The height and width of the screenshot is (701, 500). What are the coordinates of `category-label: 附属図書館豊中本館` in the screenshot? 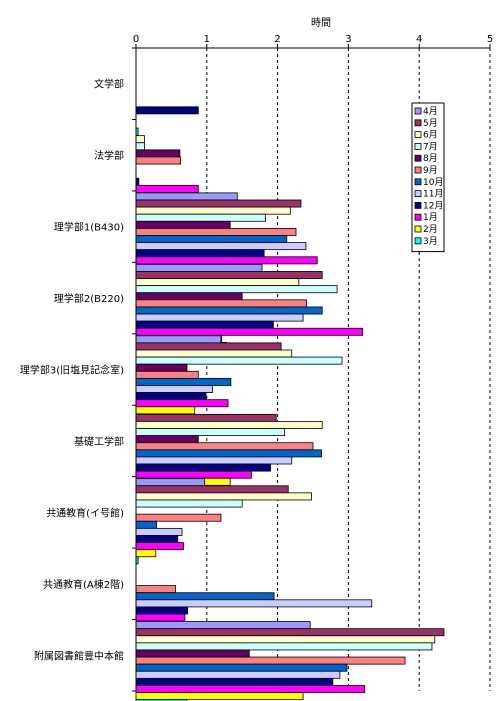 It's located at (79, 655).